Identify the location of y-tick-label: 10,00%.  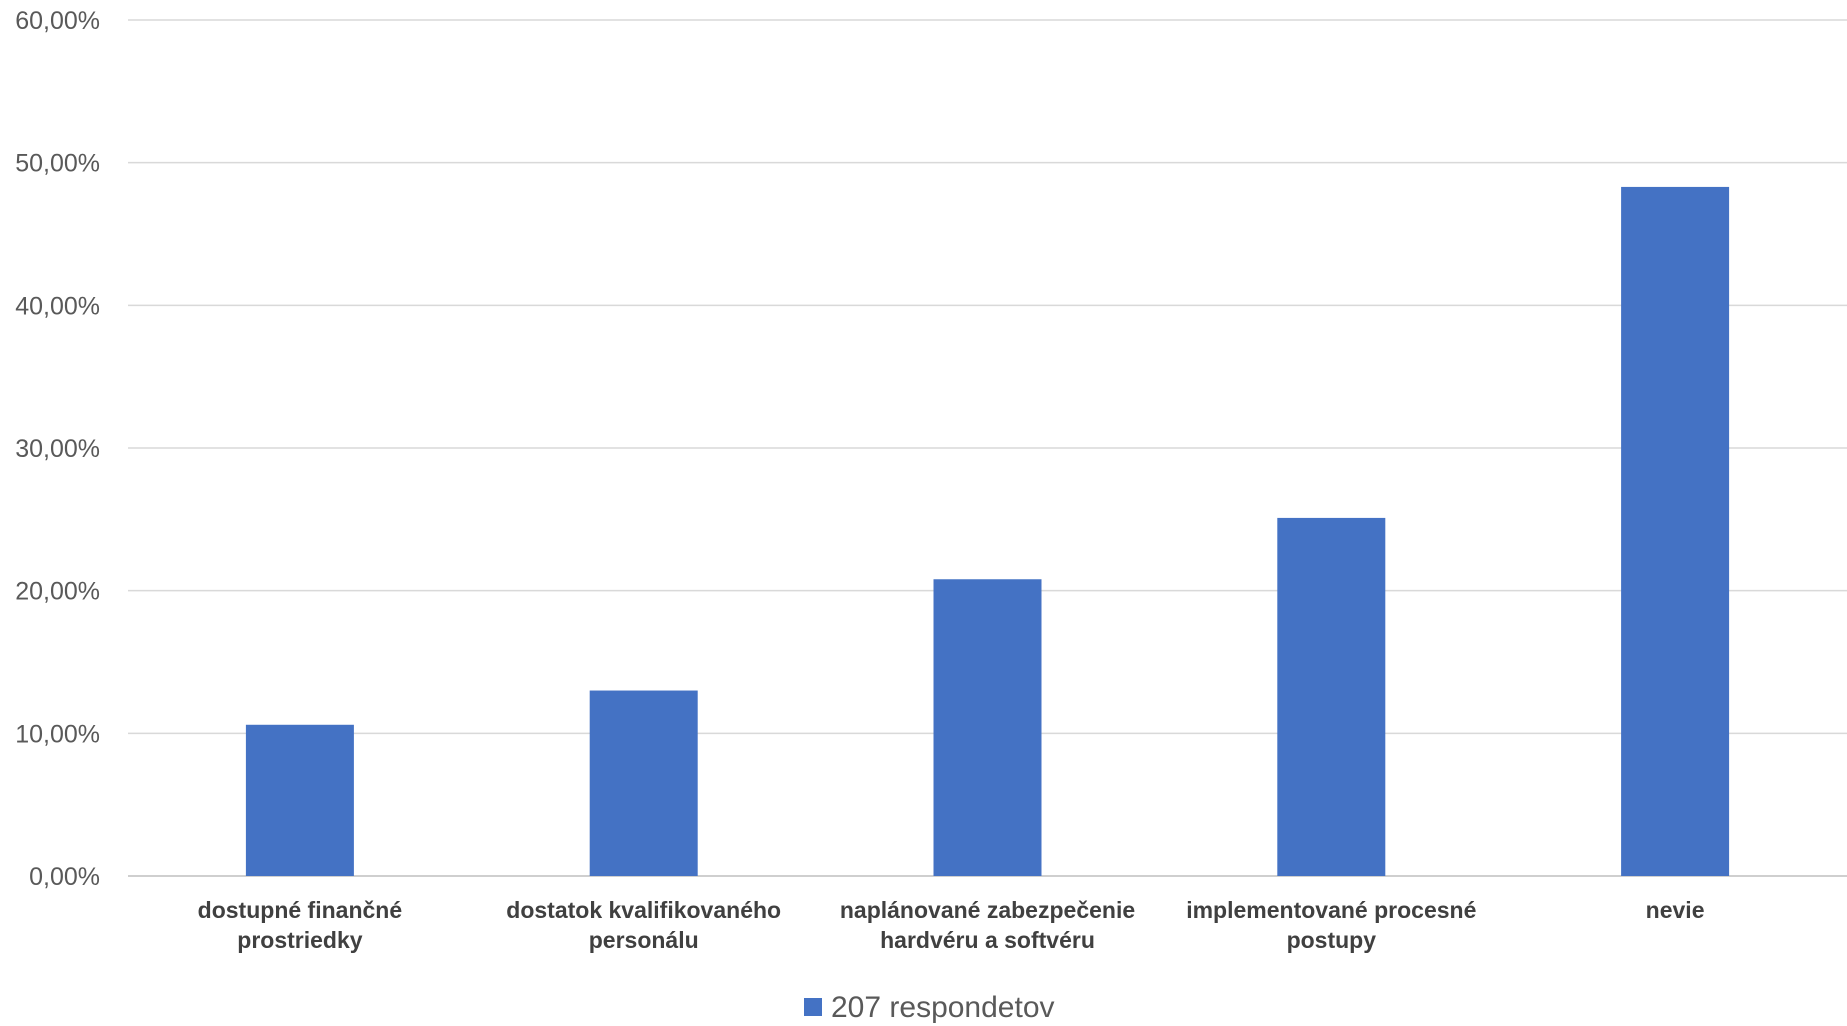
(57, 734).